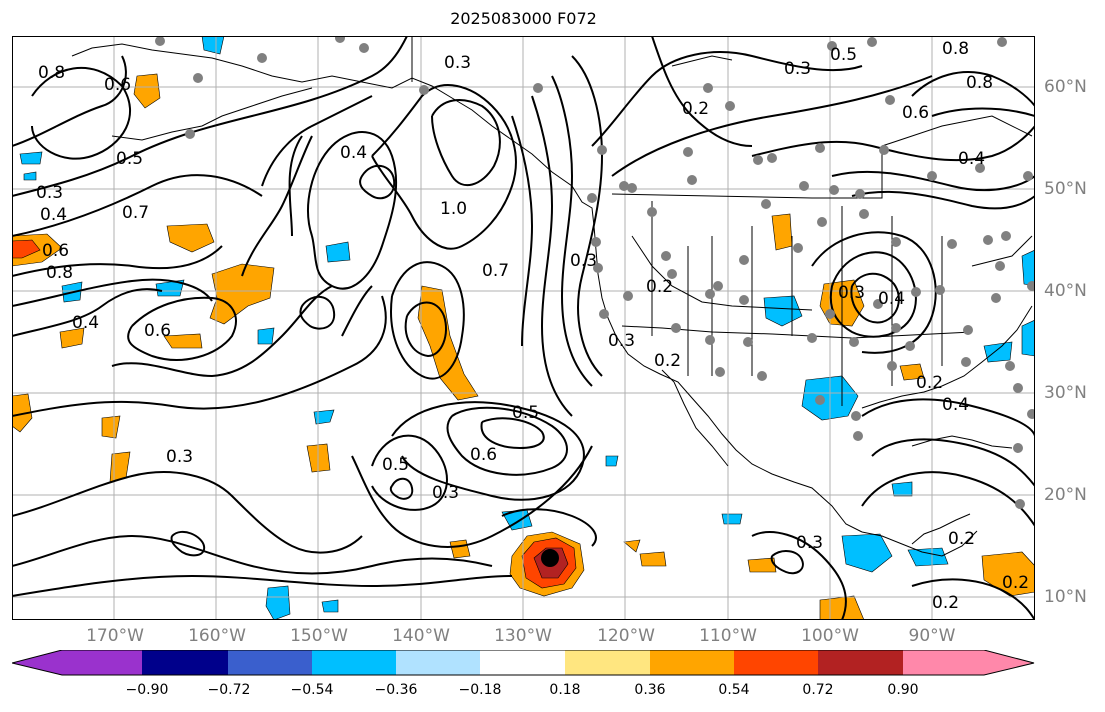 This screenshot has height=712, width=1105. What do you see at coordinates (115, 636) in the screenshot?
I see `lon-label: 170°W` at bounding box center [115, 636].